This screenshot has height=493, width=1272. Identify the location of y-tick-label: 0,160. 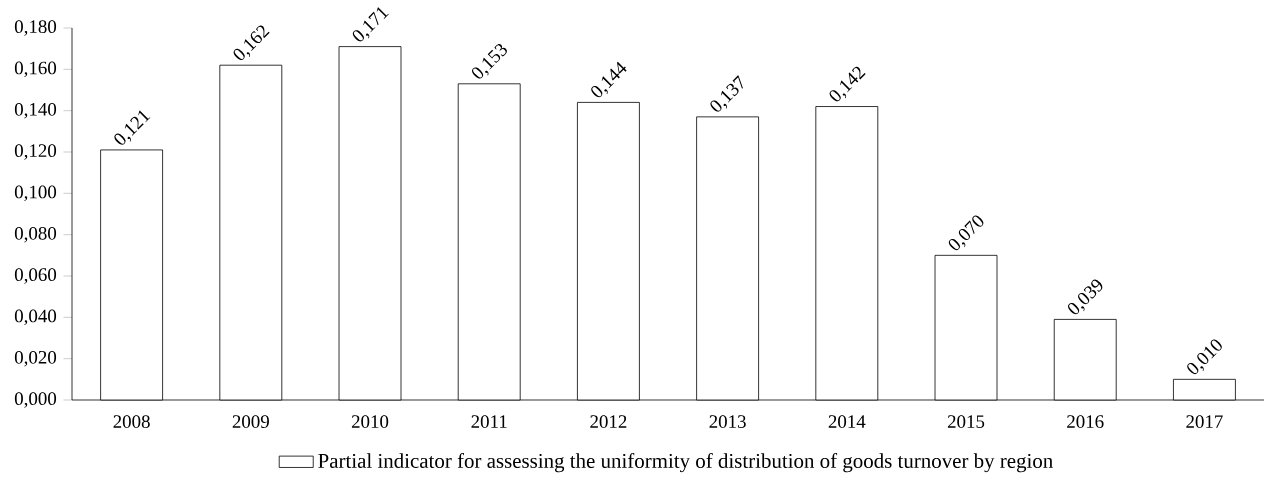
(35, 69).